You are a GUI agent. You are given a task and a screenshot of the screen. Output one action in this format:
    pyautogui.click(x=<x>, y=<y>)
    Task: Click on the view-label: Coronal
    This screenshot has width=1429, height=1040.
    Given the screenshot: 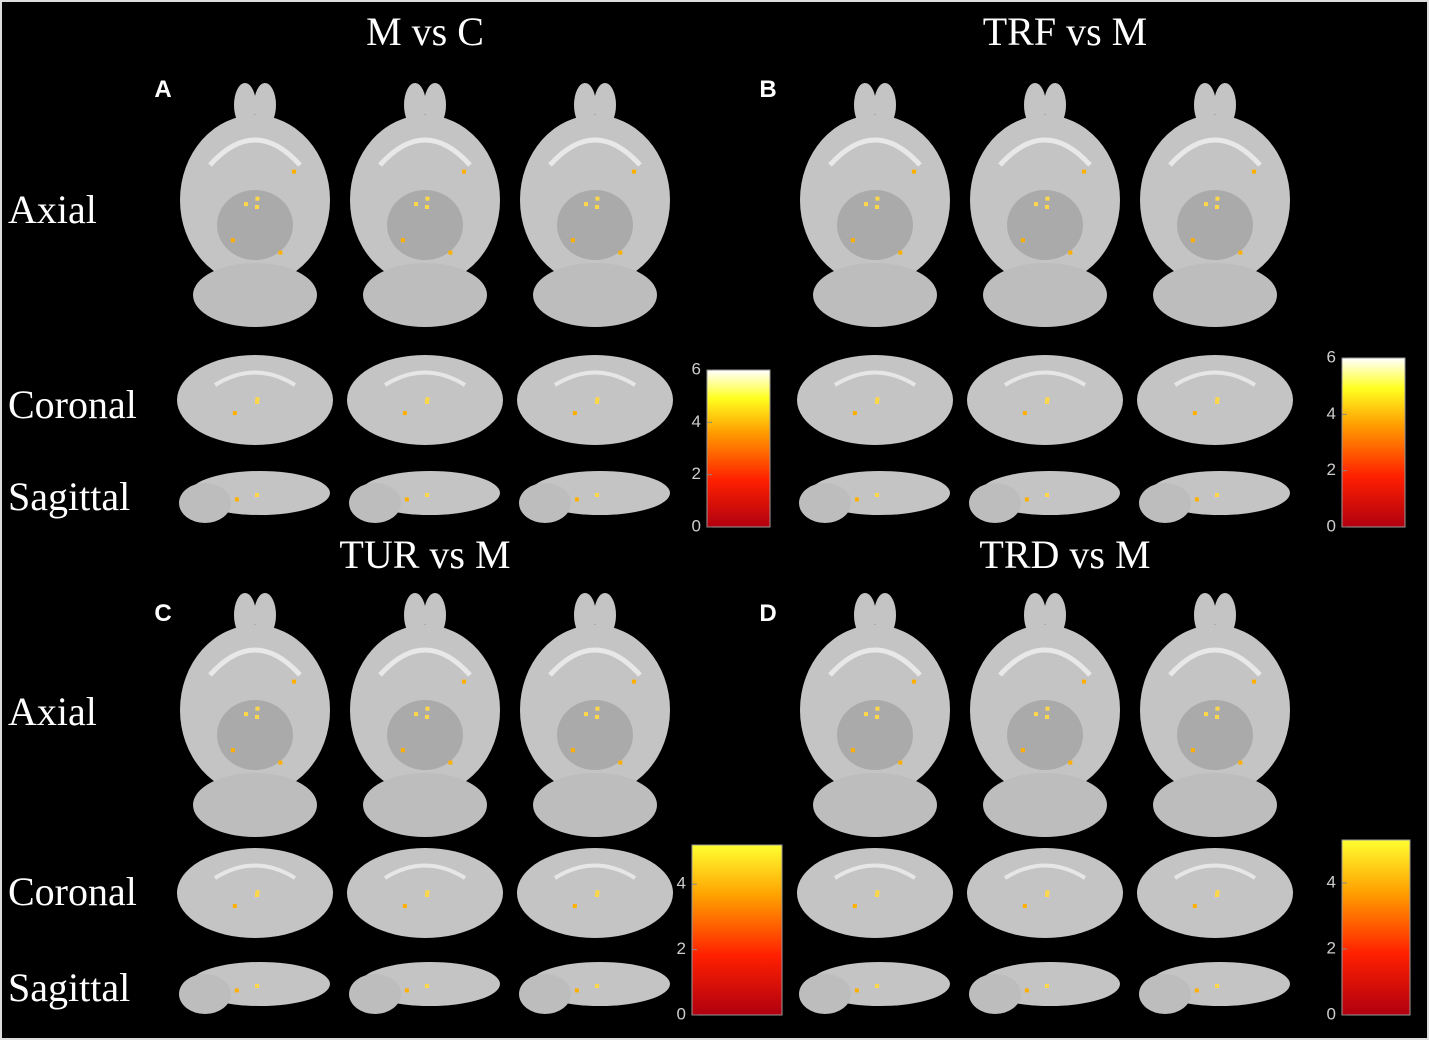 What is the action you would take?
    pyautogui.click(x=72, y=404)
    